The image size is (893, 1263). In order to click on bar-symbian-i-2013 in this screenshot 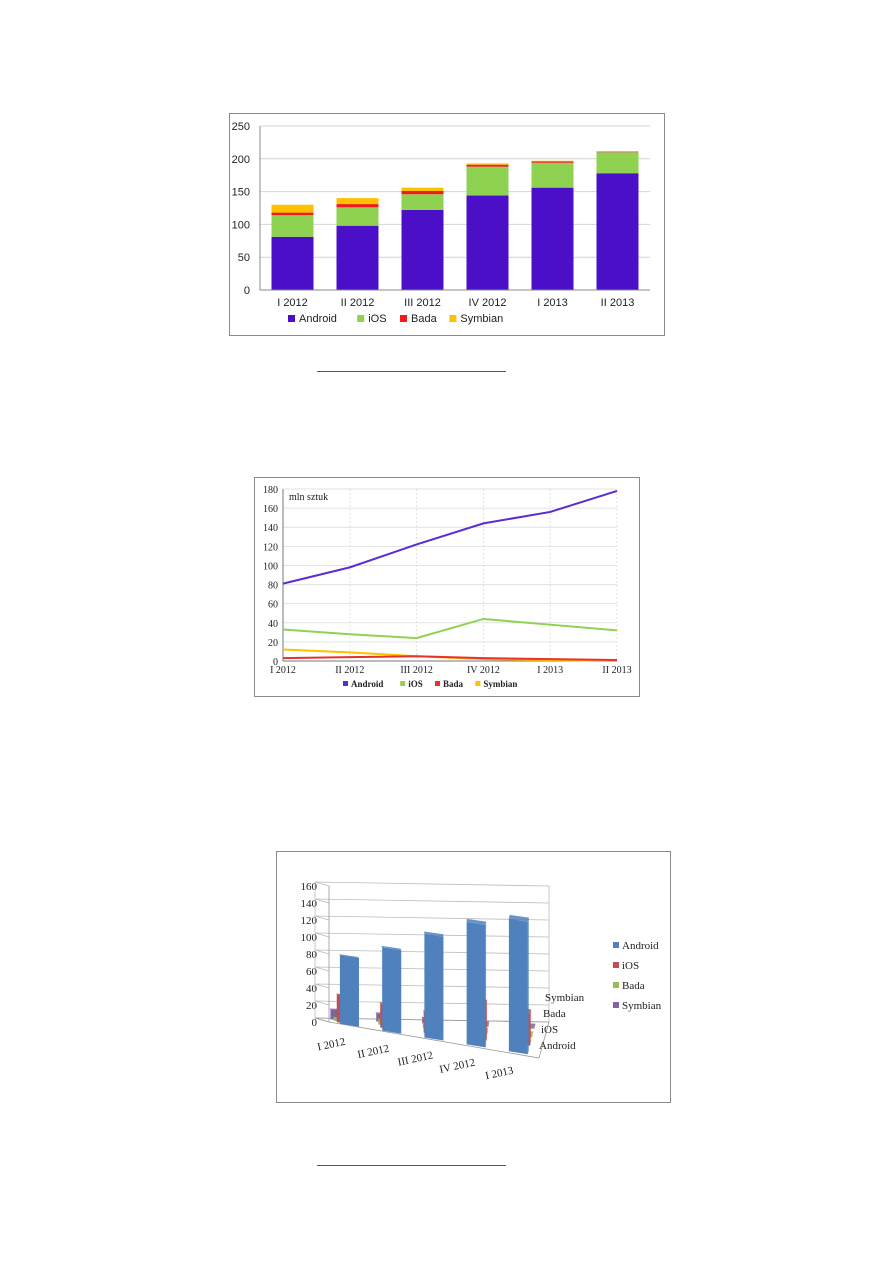, I will do `click(552, 161)`.